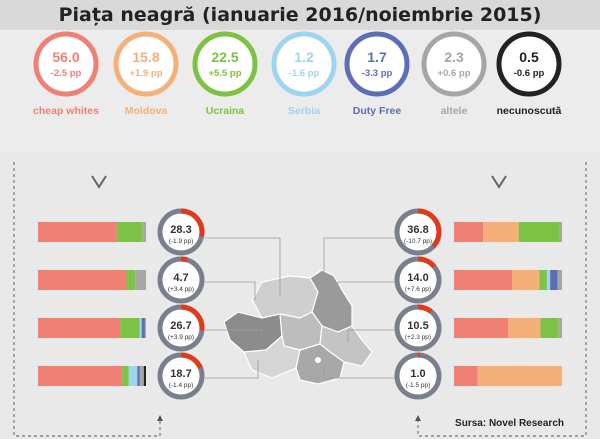 Image resolution: width=600 pixels, height=439 pixels. I want to click on region-ring: 1.0 (-1.5 pp), so click(418, 376).